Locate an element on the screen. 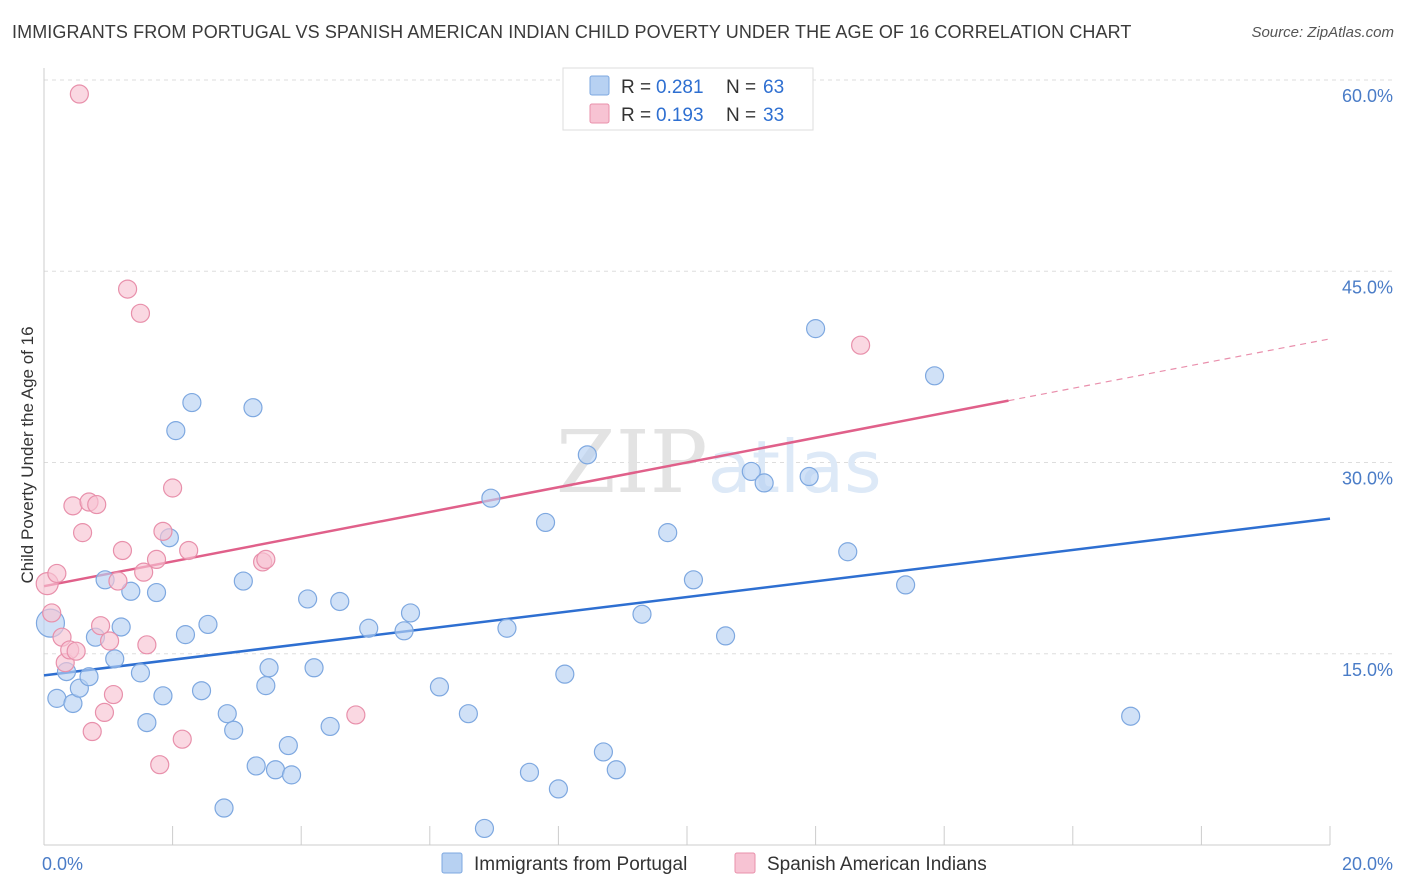  legend-r-label: R = is located at coordinates (636, 87).